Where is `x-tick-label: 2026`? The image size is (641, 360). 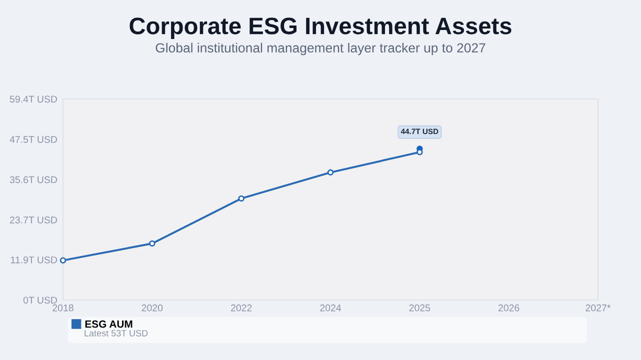 x-tick-label: 2026 is located at coordinates (509, 308).